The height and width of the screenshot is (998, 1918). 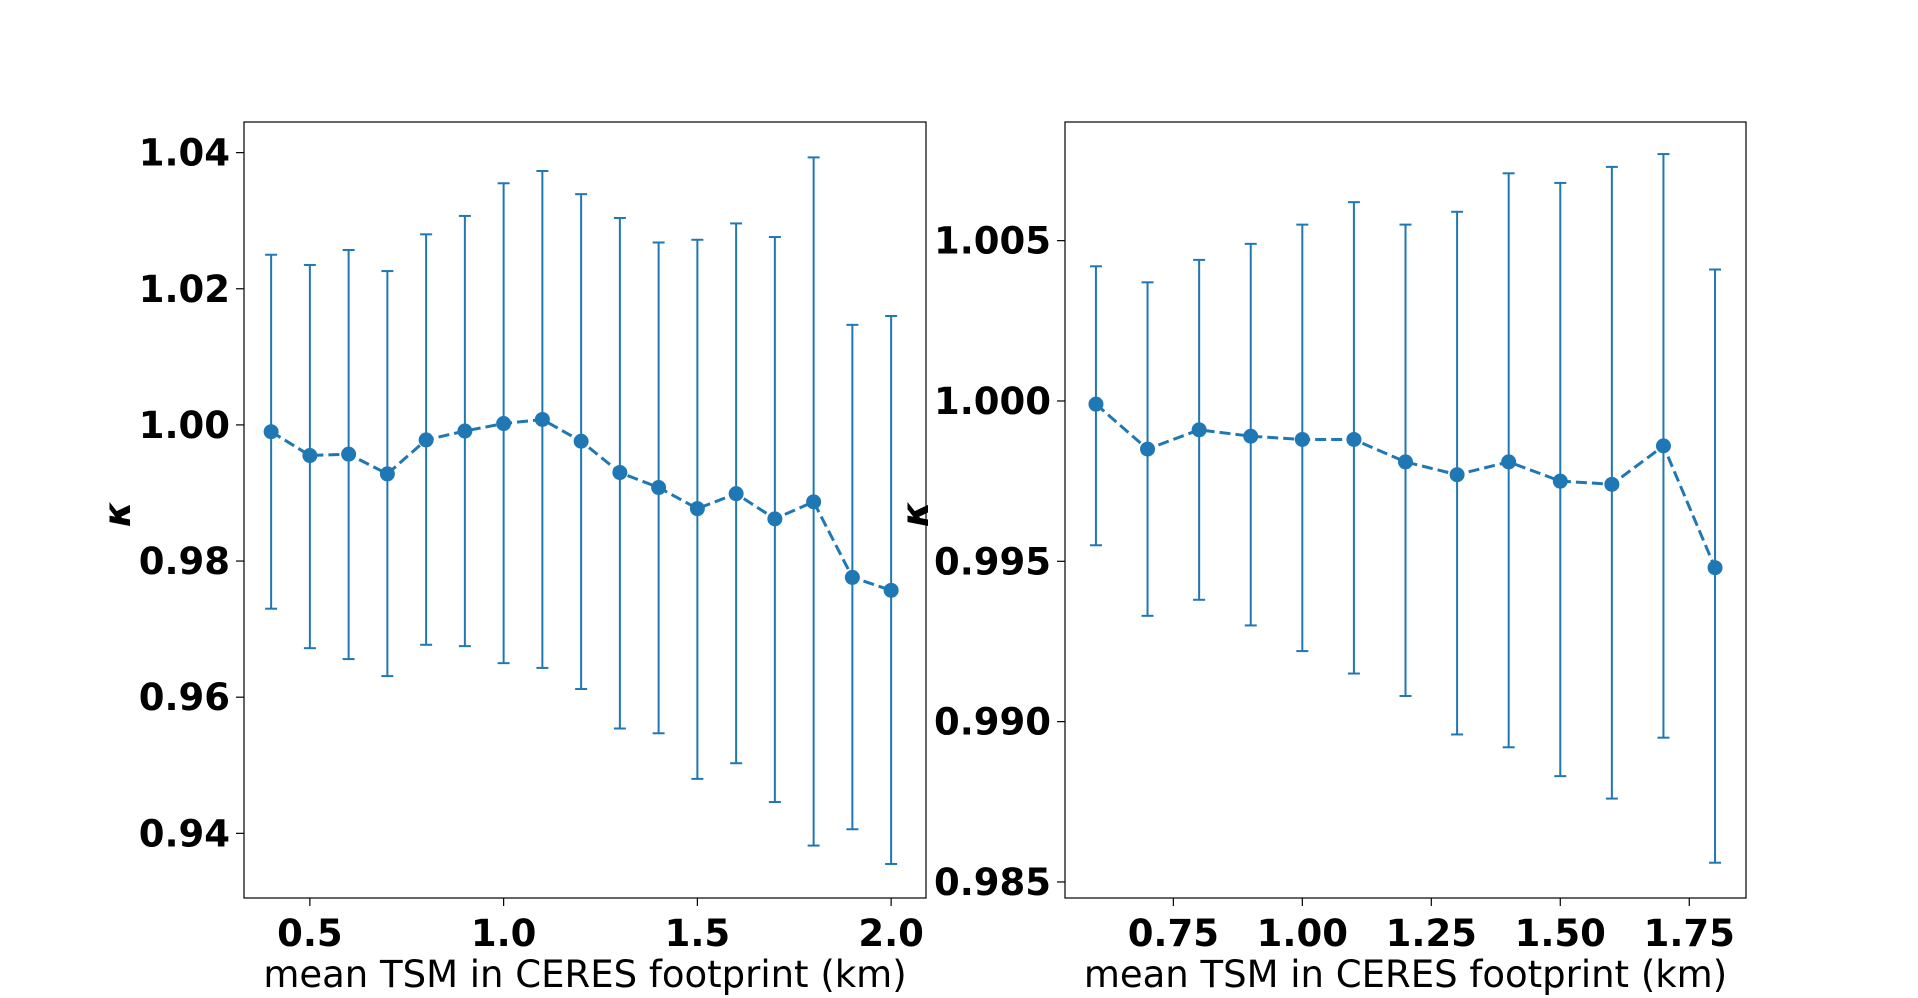 I want to click on y-axis-right: 0.985 0.990 0.995 1.000 1.005, so click(x=999, y=562).